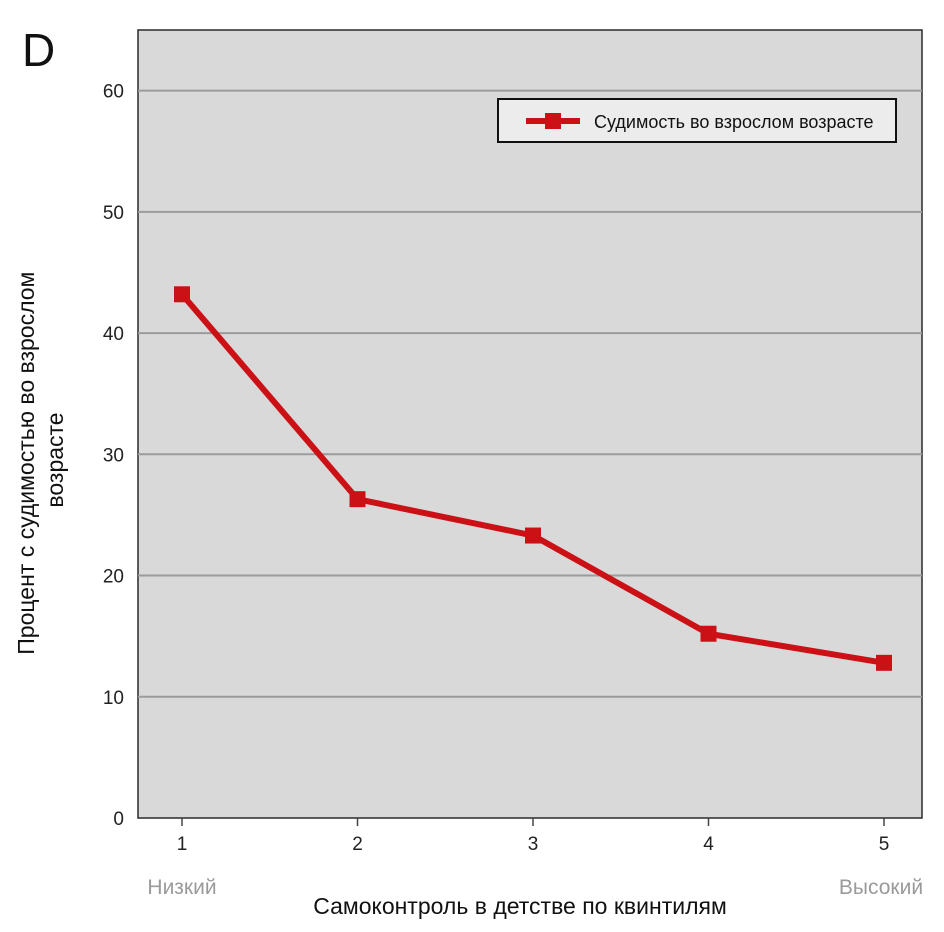 This screenshot has width=944, height=932. I want to click on legend-entry: Судимость во взрослом возрасте, so click(734, 122).